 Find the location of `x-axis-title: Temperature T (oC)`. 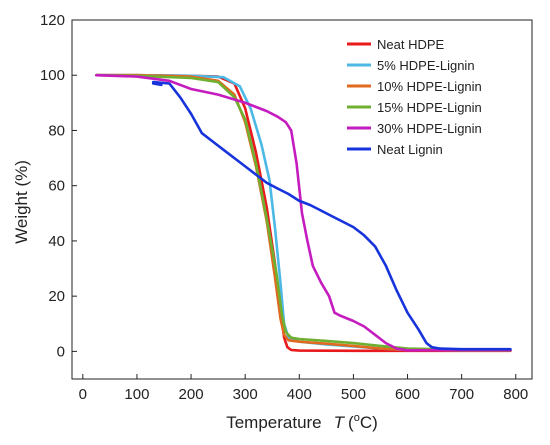

x-axis-title: Temperature T (oC) is located at coordinates (302, 422).